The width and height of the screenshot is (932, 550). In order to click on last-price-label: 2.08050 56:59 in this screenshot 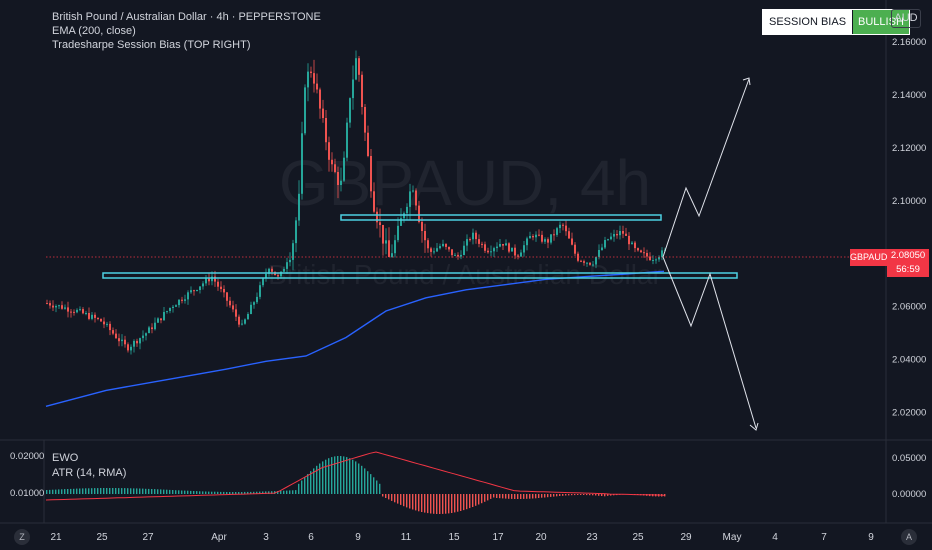, I will do `click(908, 263)`.